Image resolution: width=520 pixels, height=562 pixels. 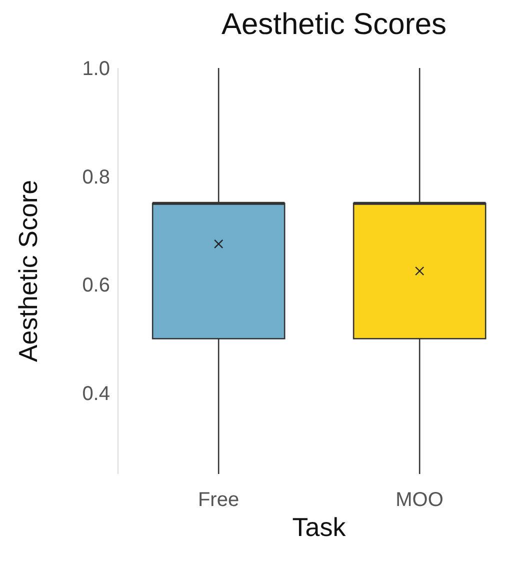 I want to click on x-tick-label: Free, so click(x=219, y=500).